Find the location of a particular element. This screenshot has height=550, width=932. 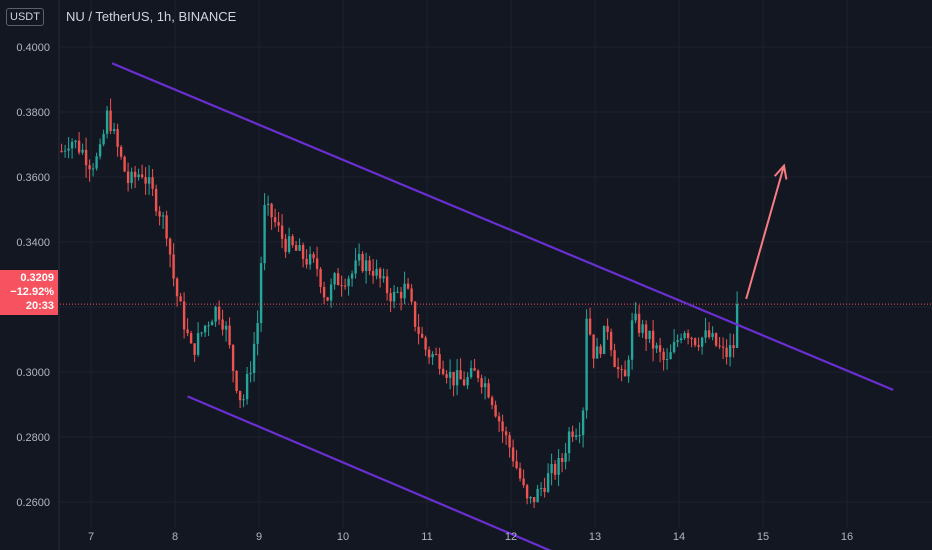

symbol-title: NU / TetherUS, 1h, BINANCE is located at coordinates (151, 16).